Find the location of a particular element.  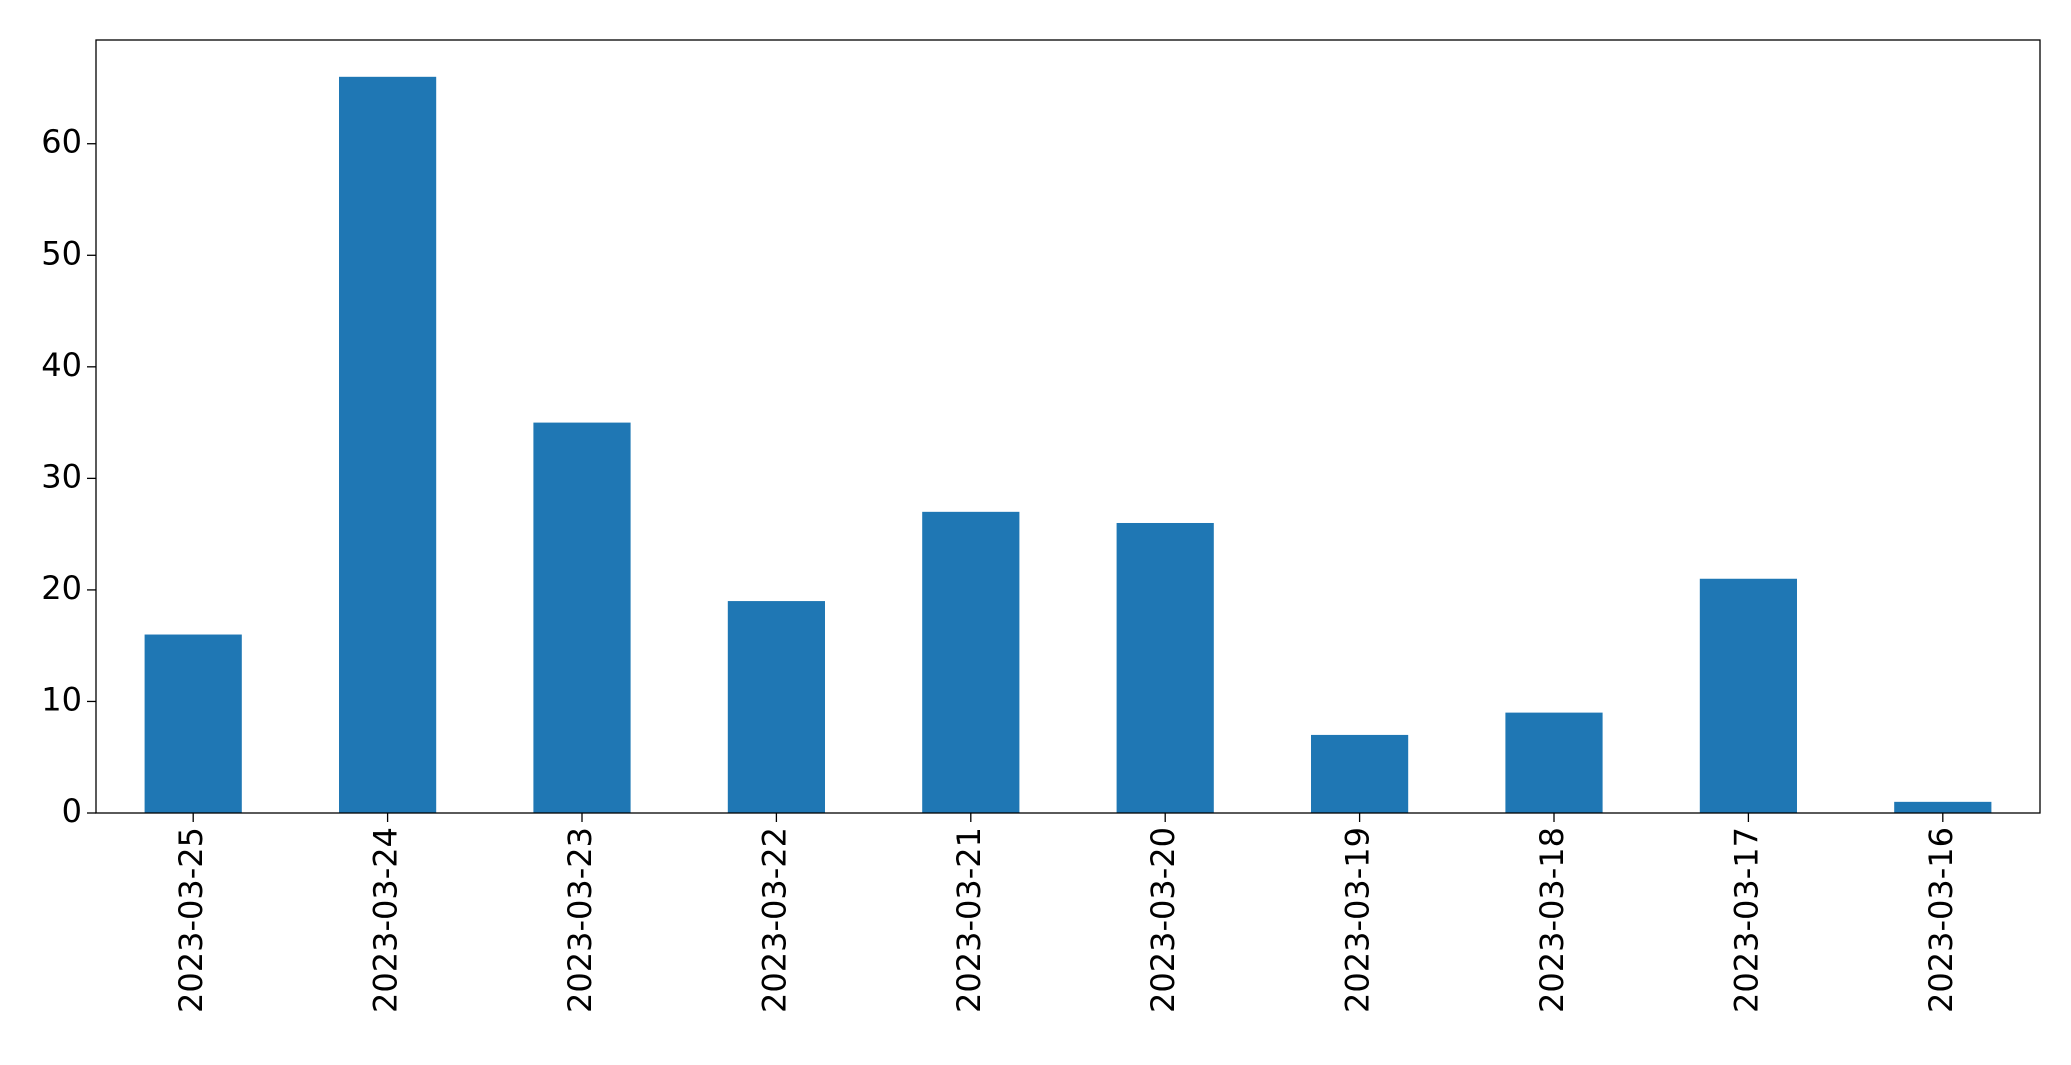

y-tick-label: 10 is located at coordinates (61, 699).